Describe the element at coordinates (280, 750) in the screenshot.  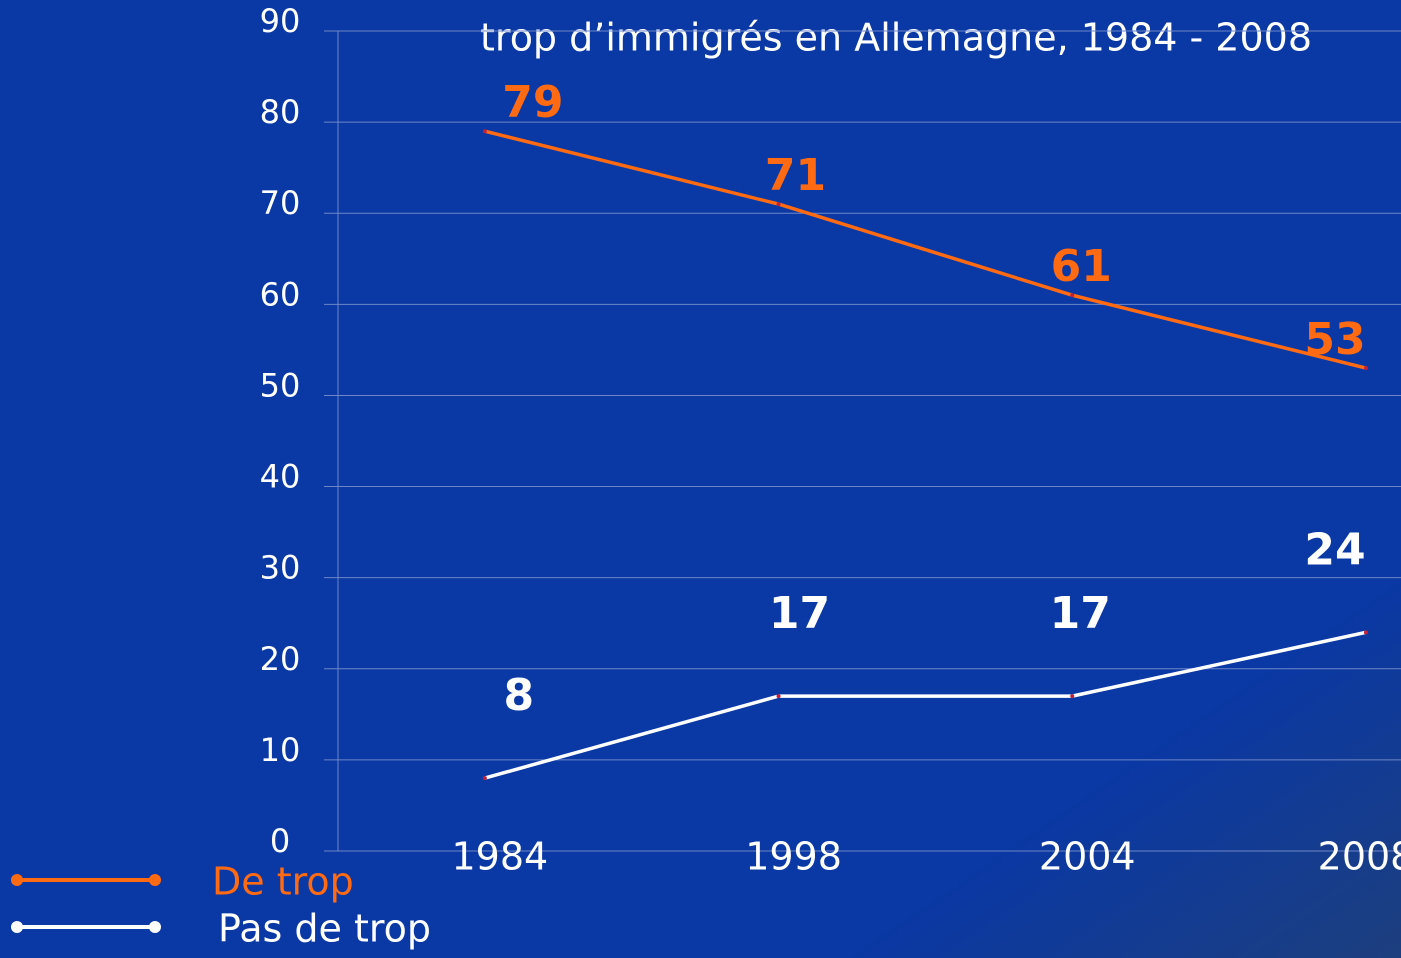
I see `y-tick-label: 10` at that location.